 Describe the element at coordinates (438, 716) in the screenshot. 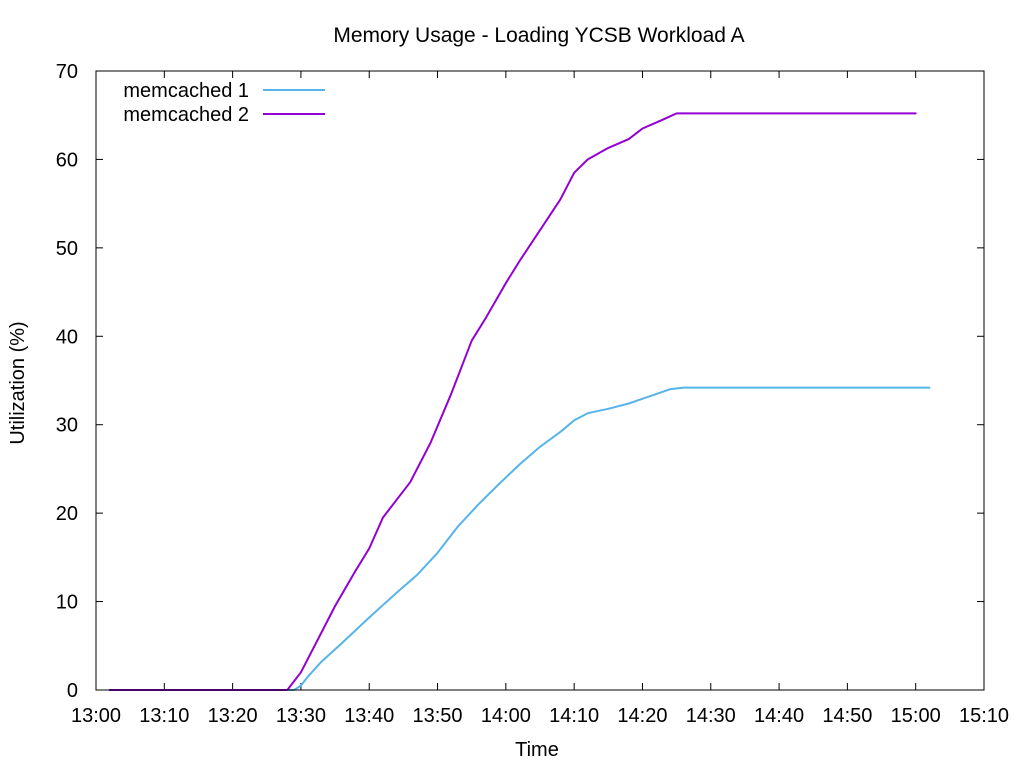

I see `x-tick-label: 13:50` at that location.